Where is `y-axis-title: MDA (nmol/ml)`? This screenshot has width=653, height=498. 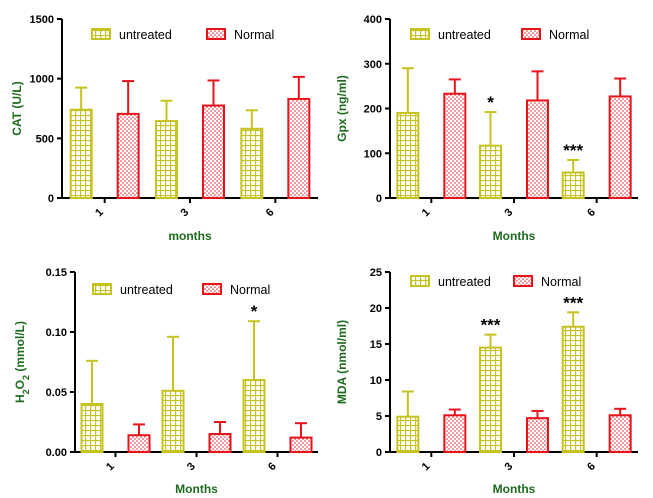 y-axis-title: MDA (nmol/ml) is located at coordinates (342, 362).